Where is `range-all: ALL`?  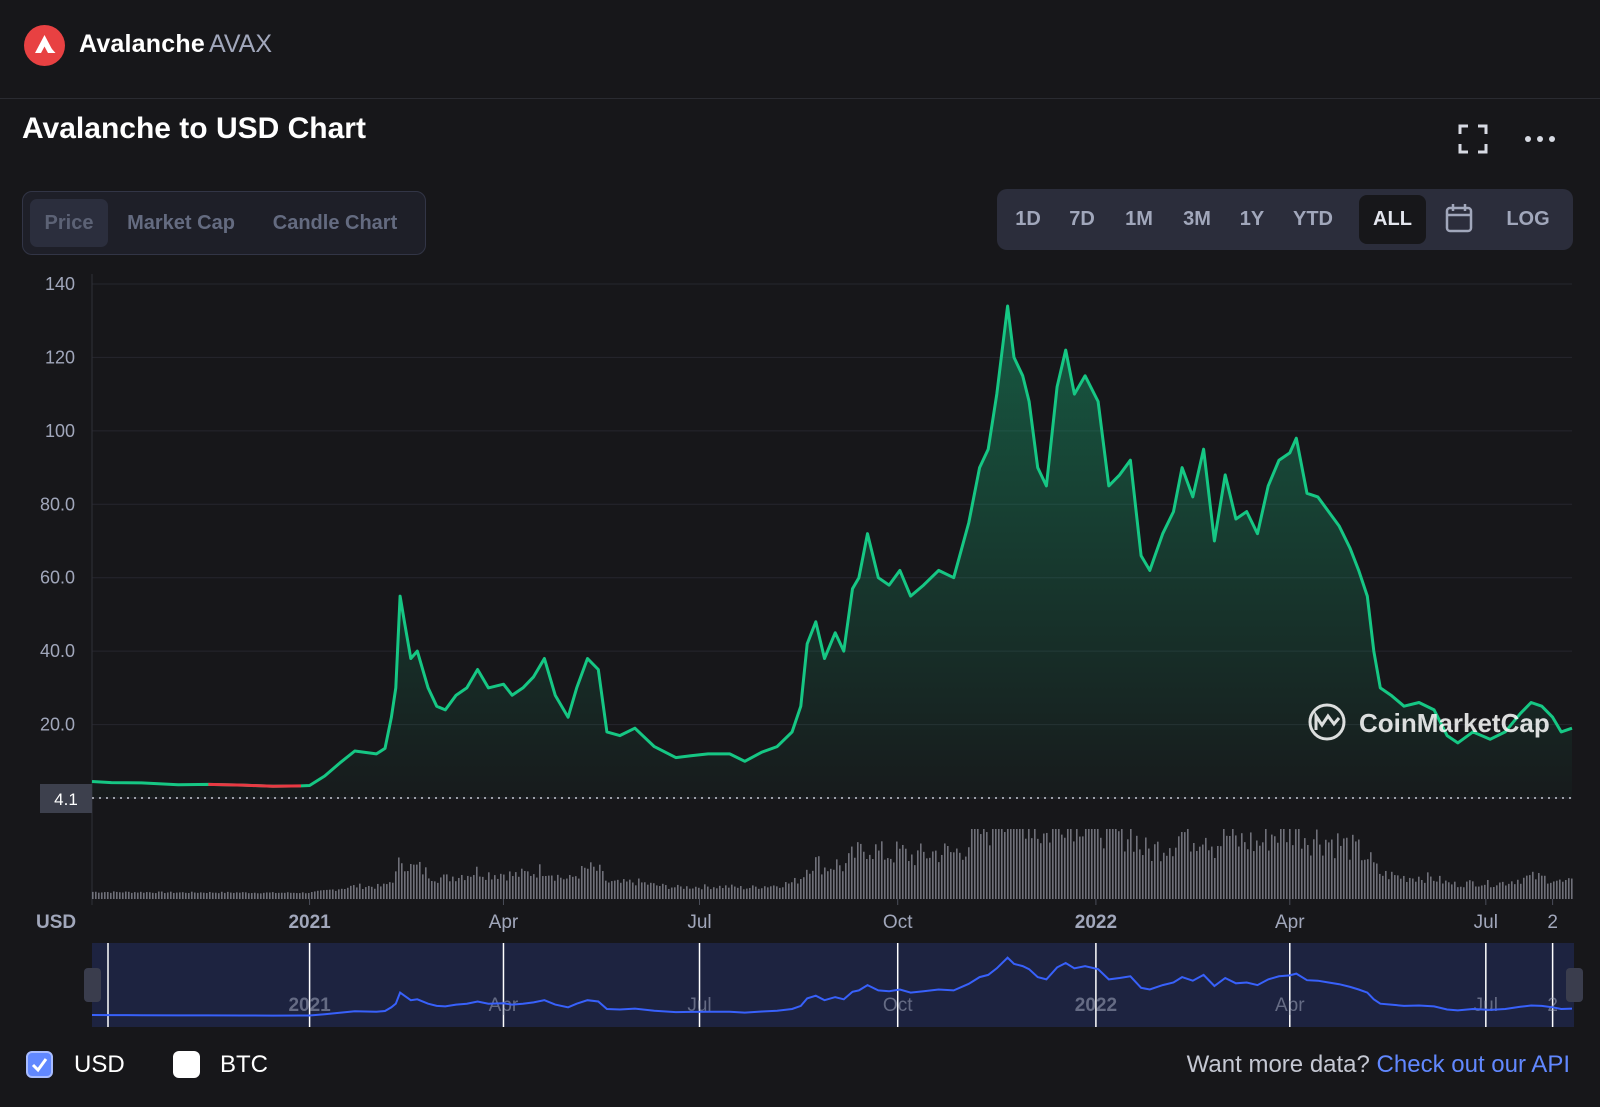
range-all: ALL is located at coordinates (1392, 219).